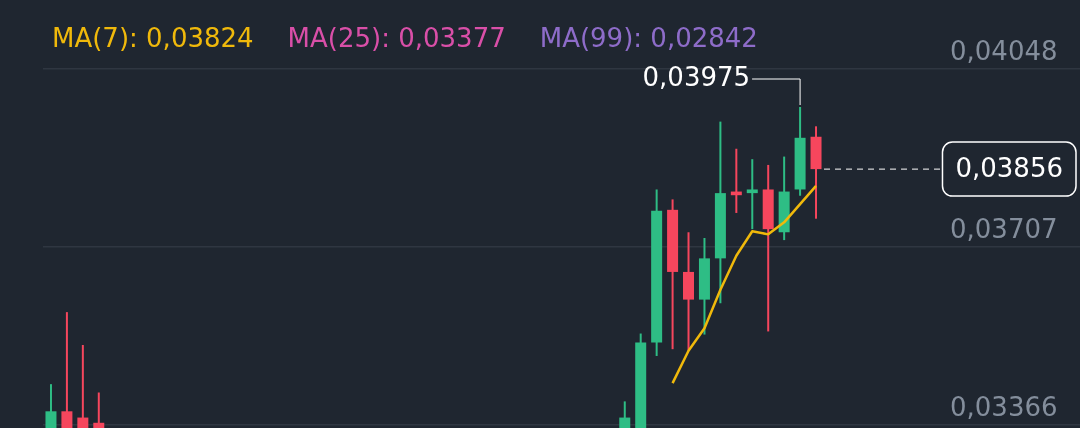 This screenshot has height=428, width=1080. Describe the element at coordinates (648, 37) in the screenshot. I see `legend-label: MA(99): 0,02842` at that location.